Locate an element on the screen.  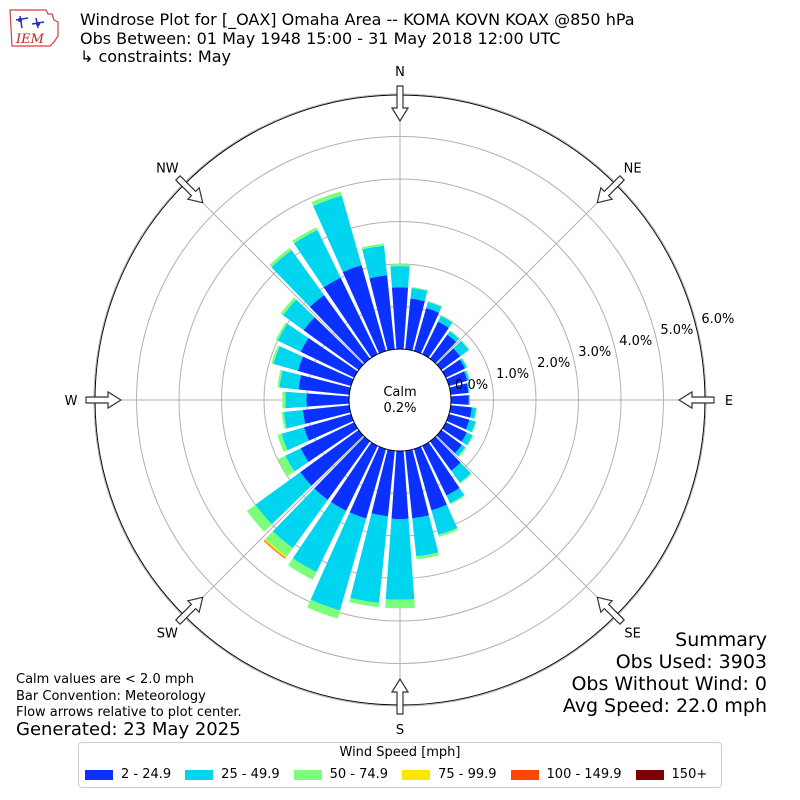
radial-tick-label: 6.0% is located at coordinates (717, 319).